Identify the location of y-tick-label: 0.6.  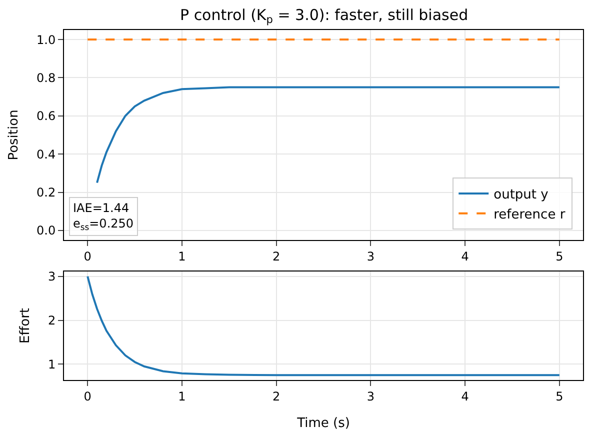
(46, 116).